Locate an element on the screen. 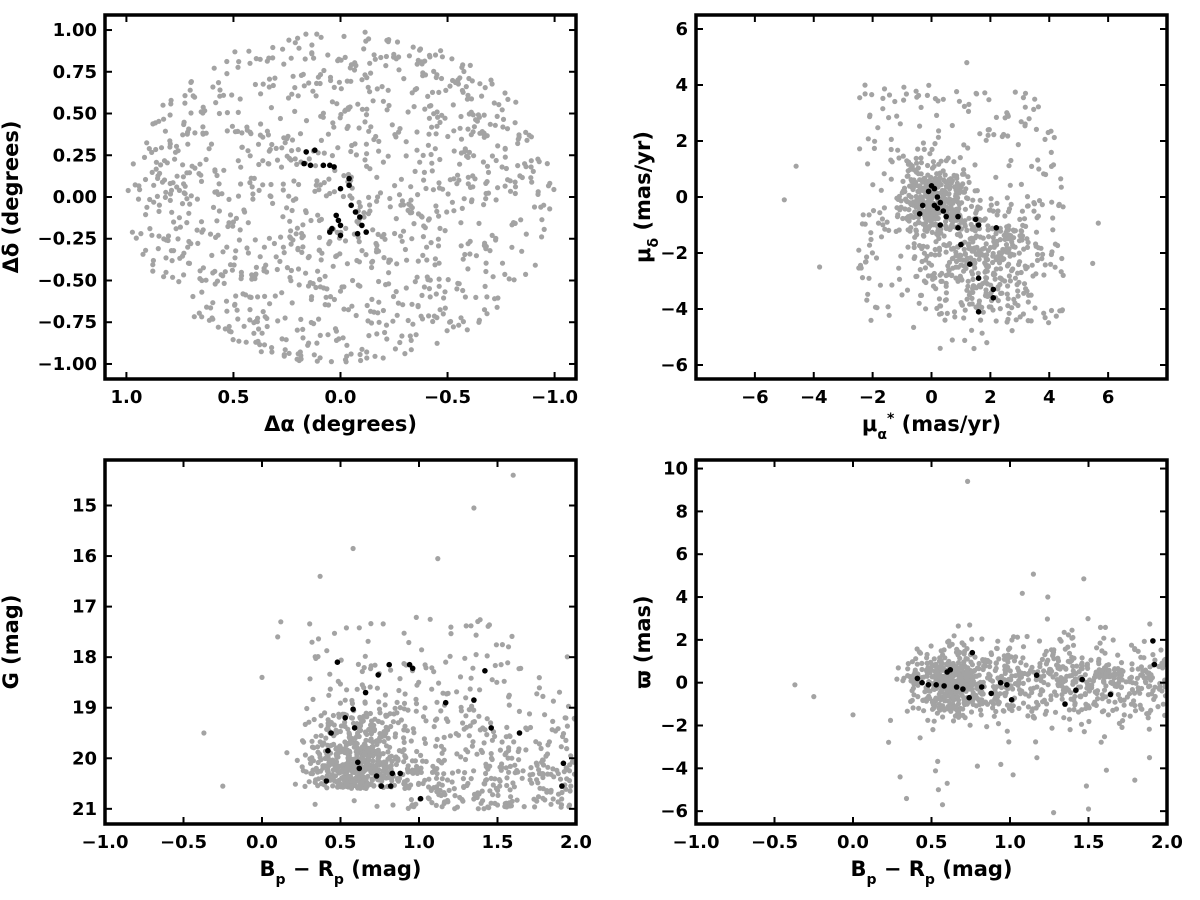  x-tick-label: 0.0 is located at coordinates (853, 842).